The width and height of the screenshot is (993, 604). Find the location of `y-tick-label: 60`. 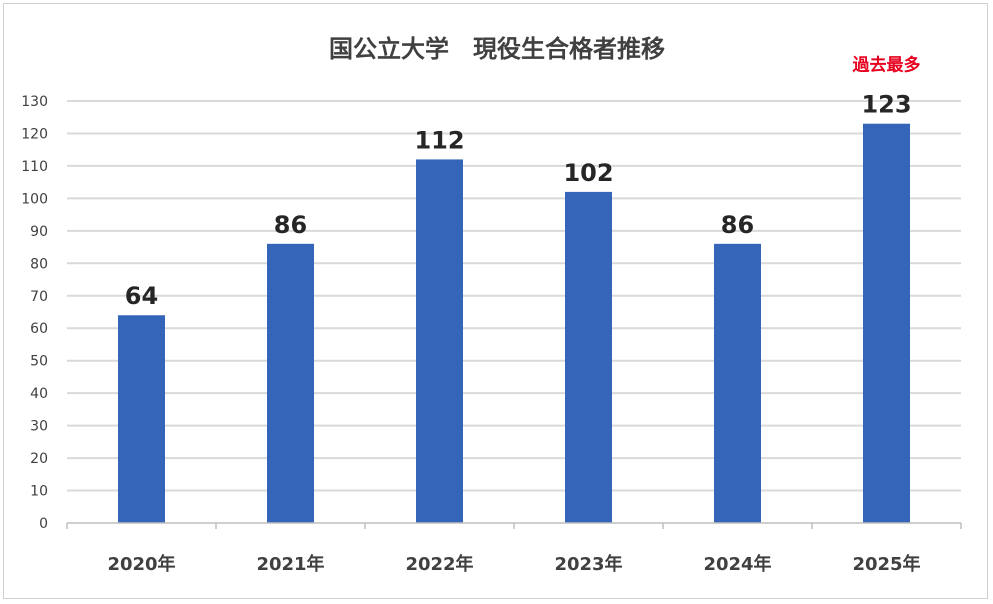

y-tick-label: 60 is located at coordinates (39, 329).